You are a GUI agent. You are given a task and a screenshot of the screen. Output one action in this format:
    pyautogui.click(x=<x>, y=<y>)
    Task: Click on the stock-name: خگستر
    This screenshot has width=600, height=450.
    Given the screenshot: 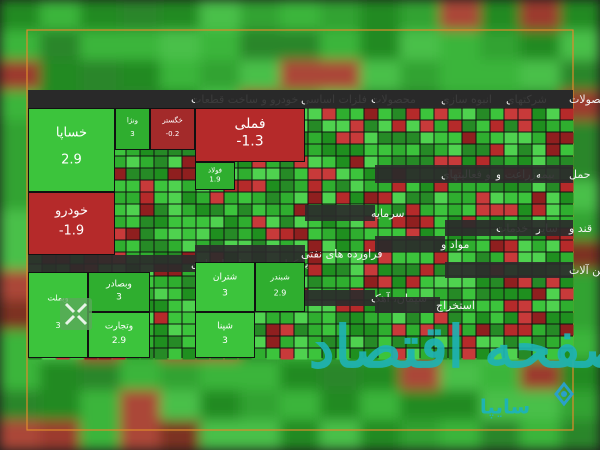 What is the action you would take?
    pyautogui.click(x=171, y=120)
    